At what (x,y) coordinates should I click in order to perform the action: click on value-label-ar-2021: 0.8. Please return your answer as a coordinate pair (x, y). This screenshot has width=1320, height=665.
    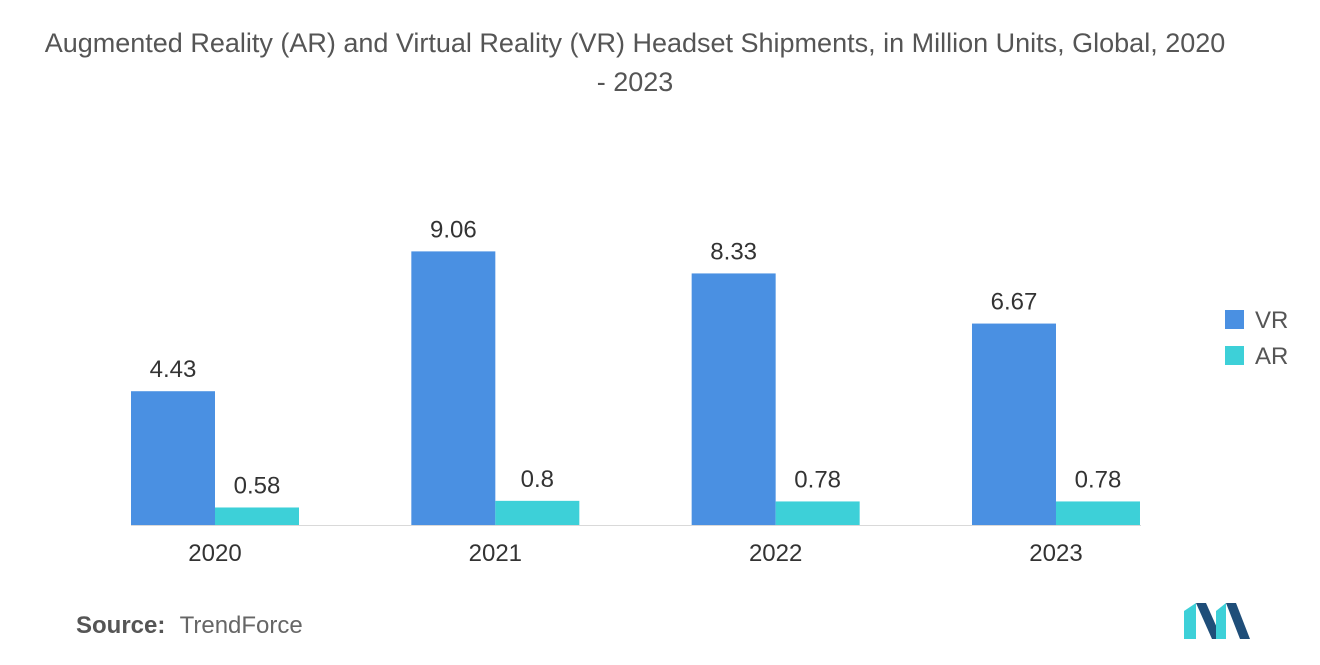
    Looking at the image, I should click on (537, 479).